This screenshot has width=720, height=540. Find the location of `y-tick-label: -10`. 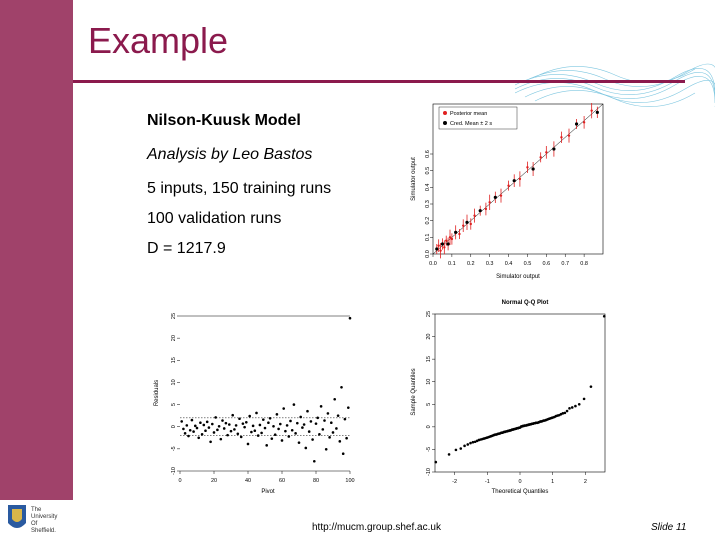

y-tick-label: -10 is located at coordinates (174, 471).